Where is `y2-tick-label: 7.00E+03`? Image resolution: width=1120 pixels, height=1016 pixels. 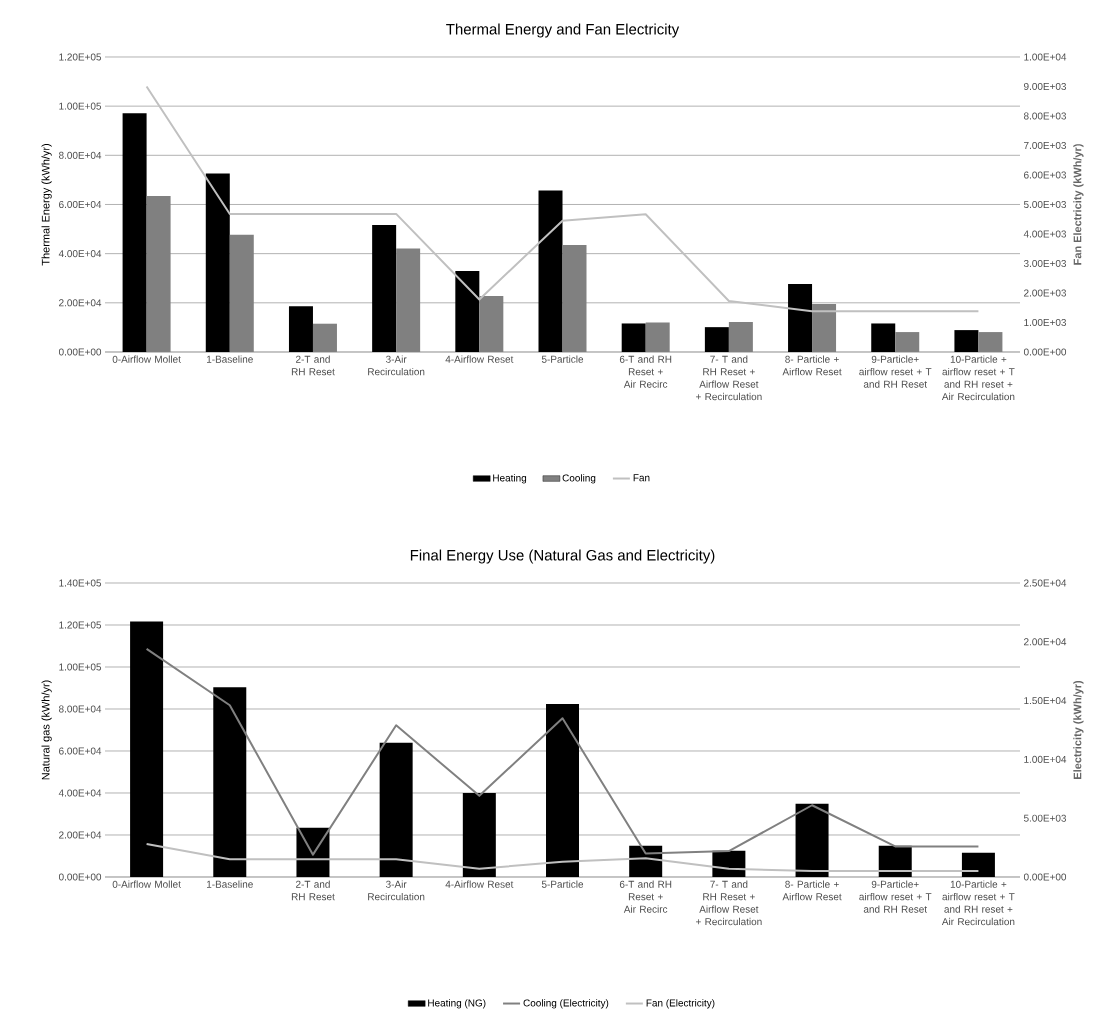
y2-tick-label: 7.00E+03 is located at coordinates (1045, 145).